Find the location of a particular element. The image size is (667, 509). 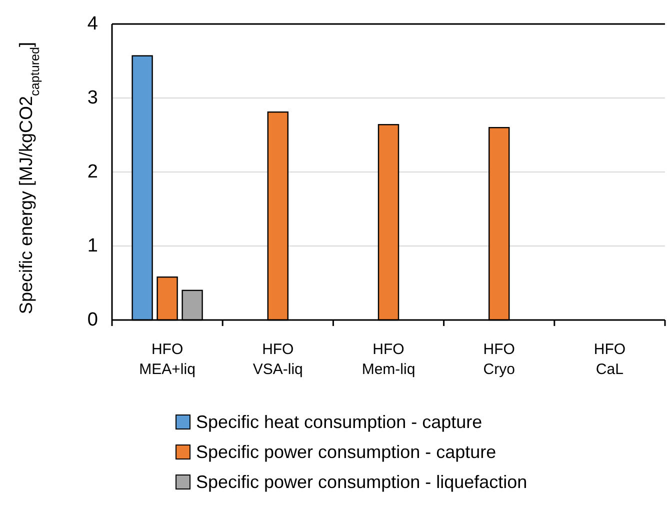

legend-label: Specific heat consumption - capture is located at coordinates (339, 422).